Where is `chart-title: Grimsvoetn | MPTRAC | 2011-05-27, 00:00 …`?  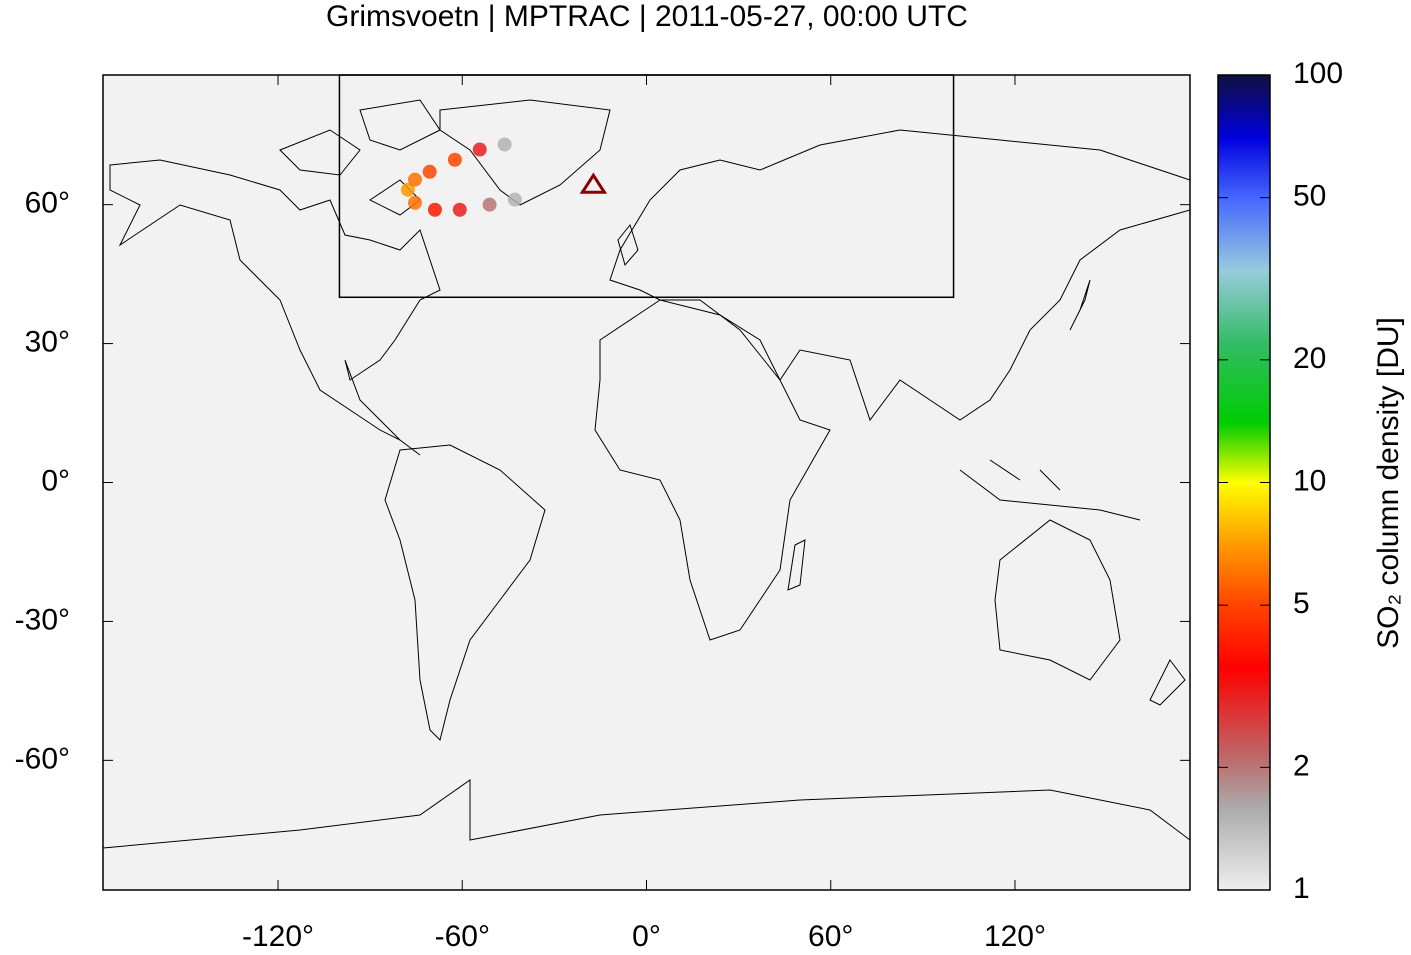
chart-title: Grimsvoetn | MPTRAC | 2011-05-27, 00:00 … is located at coordinates (647, 16).